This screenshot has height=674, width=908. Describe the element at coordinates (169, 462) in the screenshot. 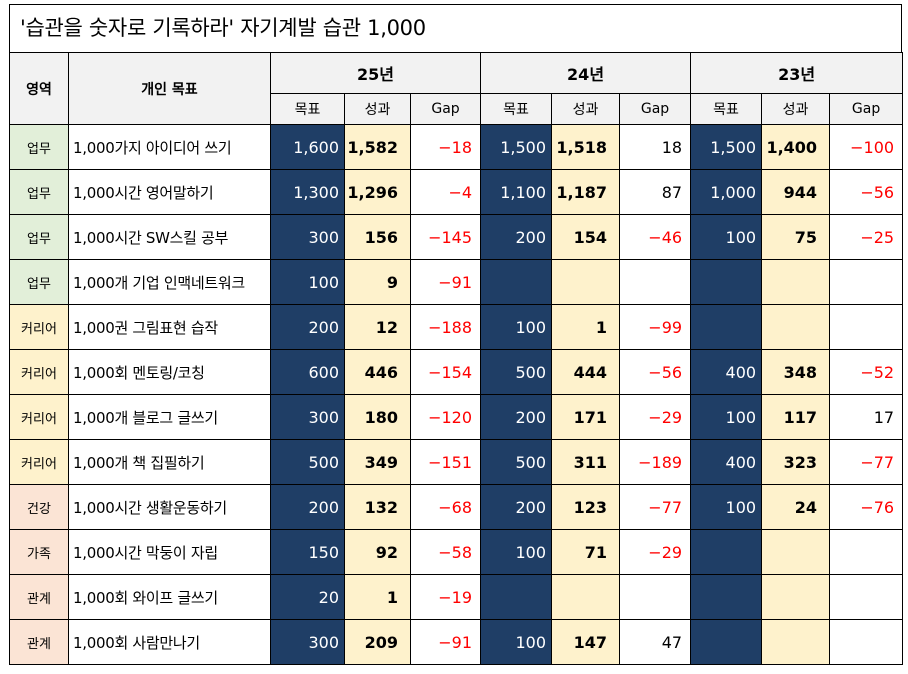

I see `goal-cell: 1,000개 책 집필하기` at that location.